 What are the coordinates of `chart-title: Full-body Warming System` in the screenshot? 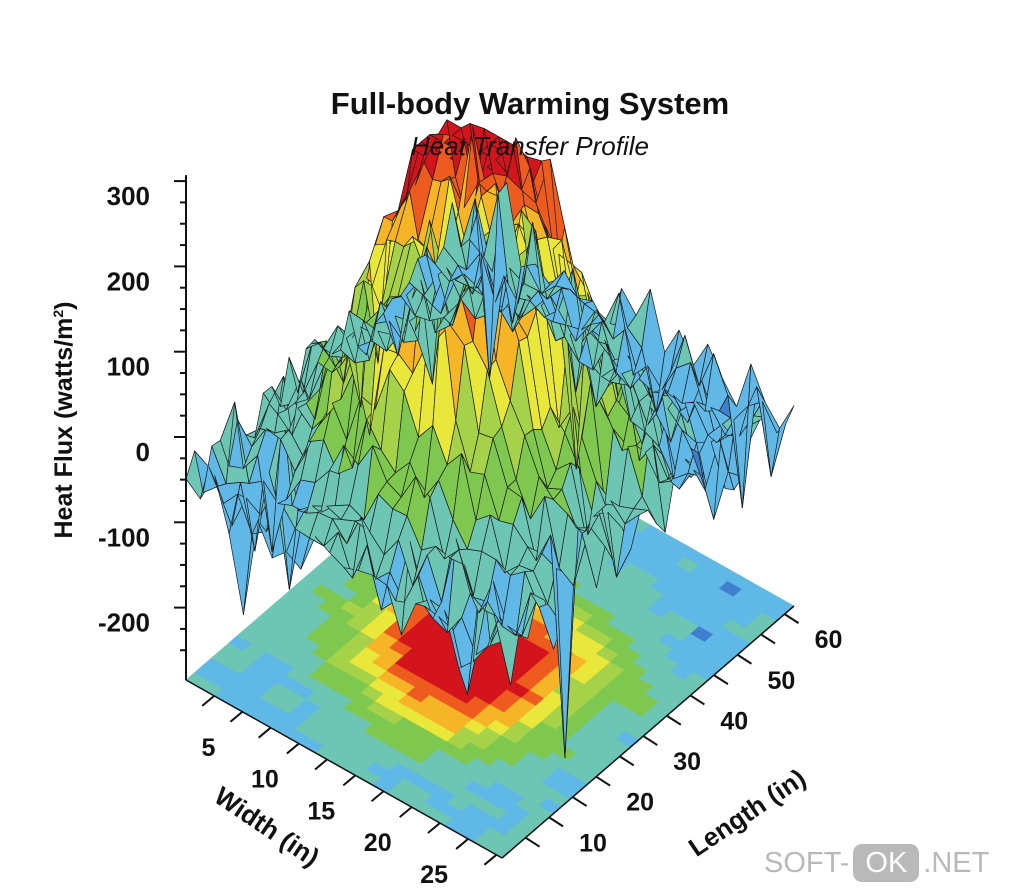 It's located at (530, 103).